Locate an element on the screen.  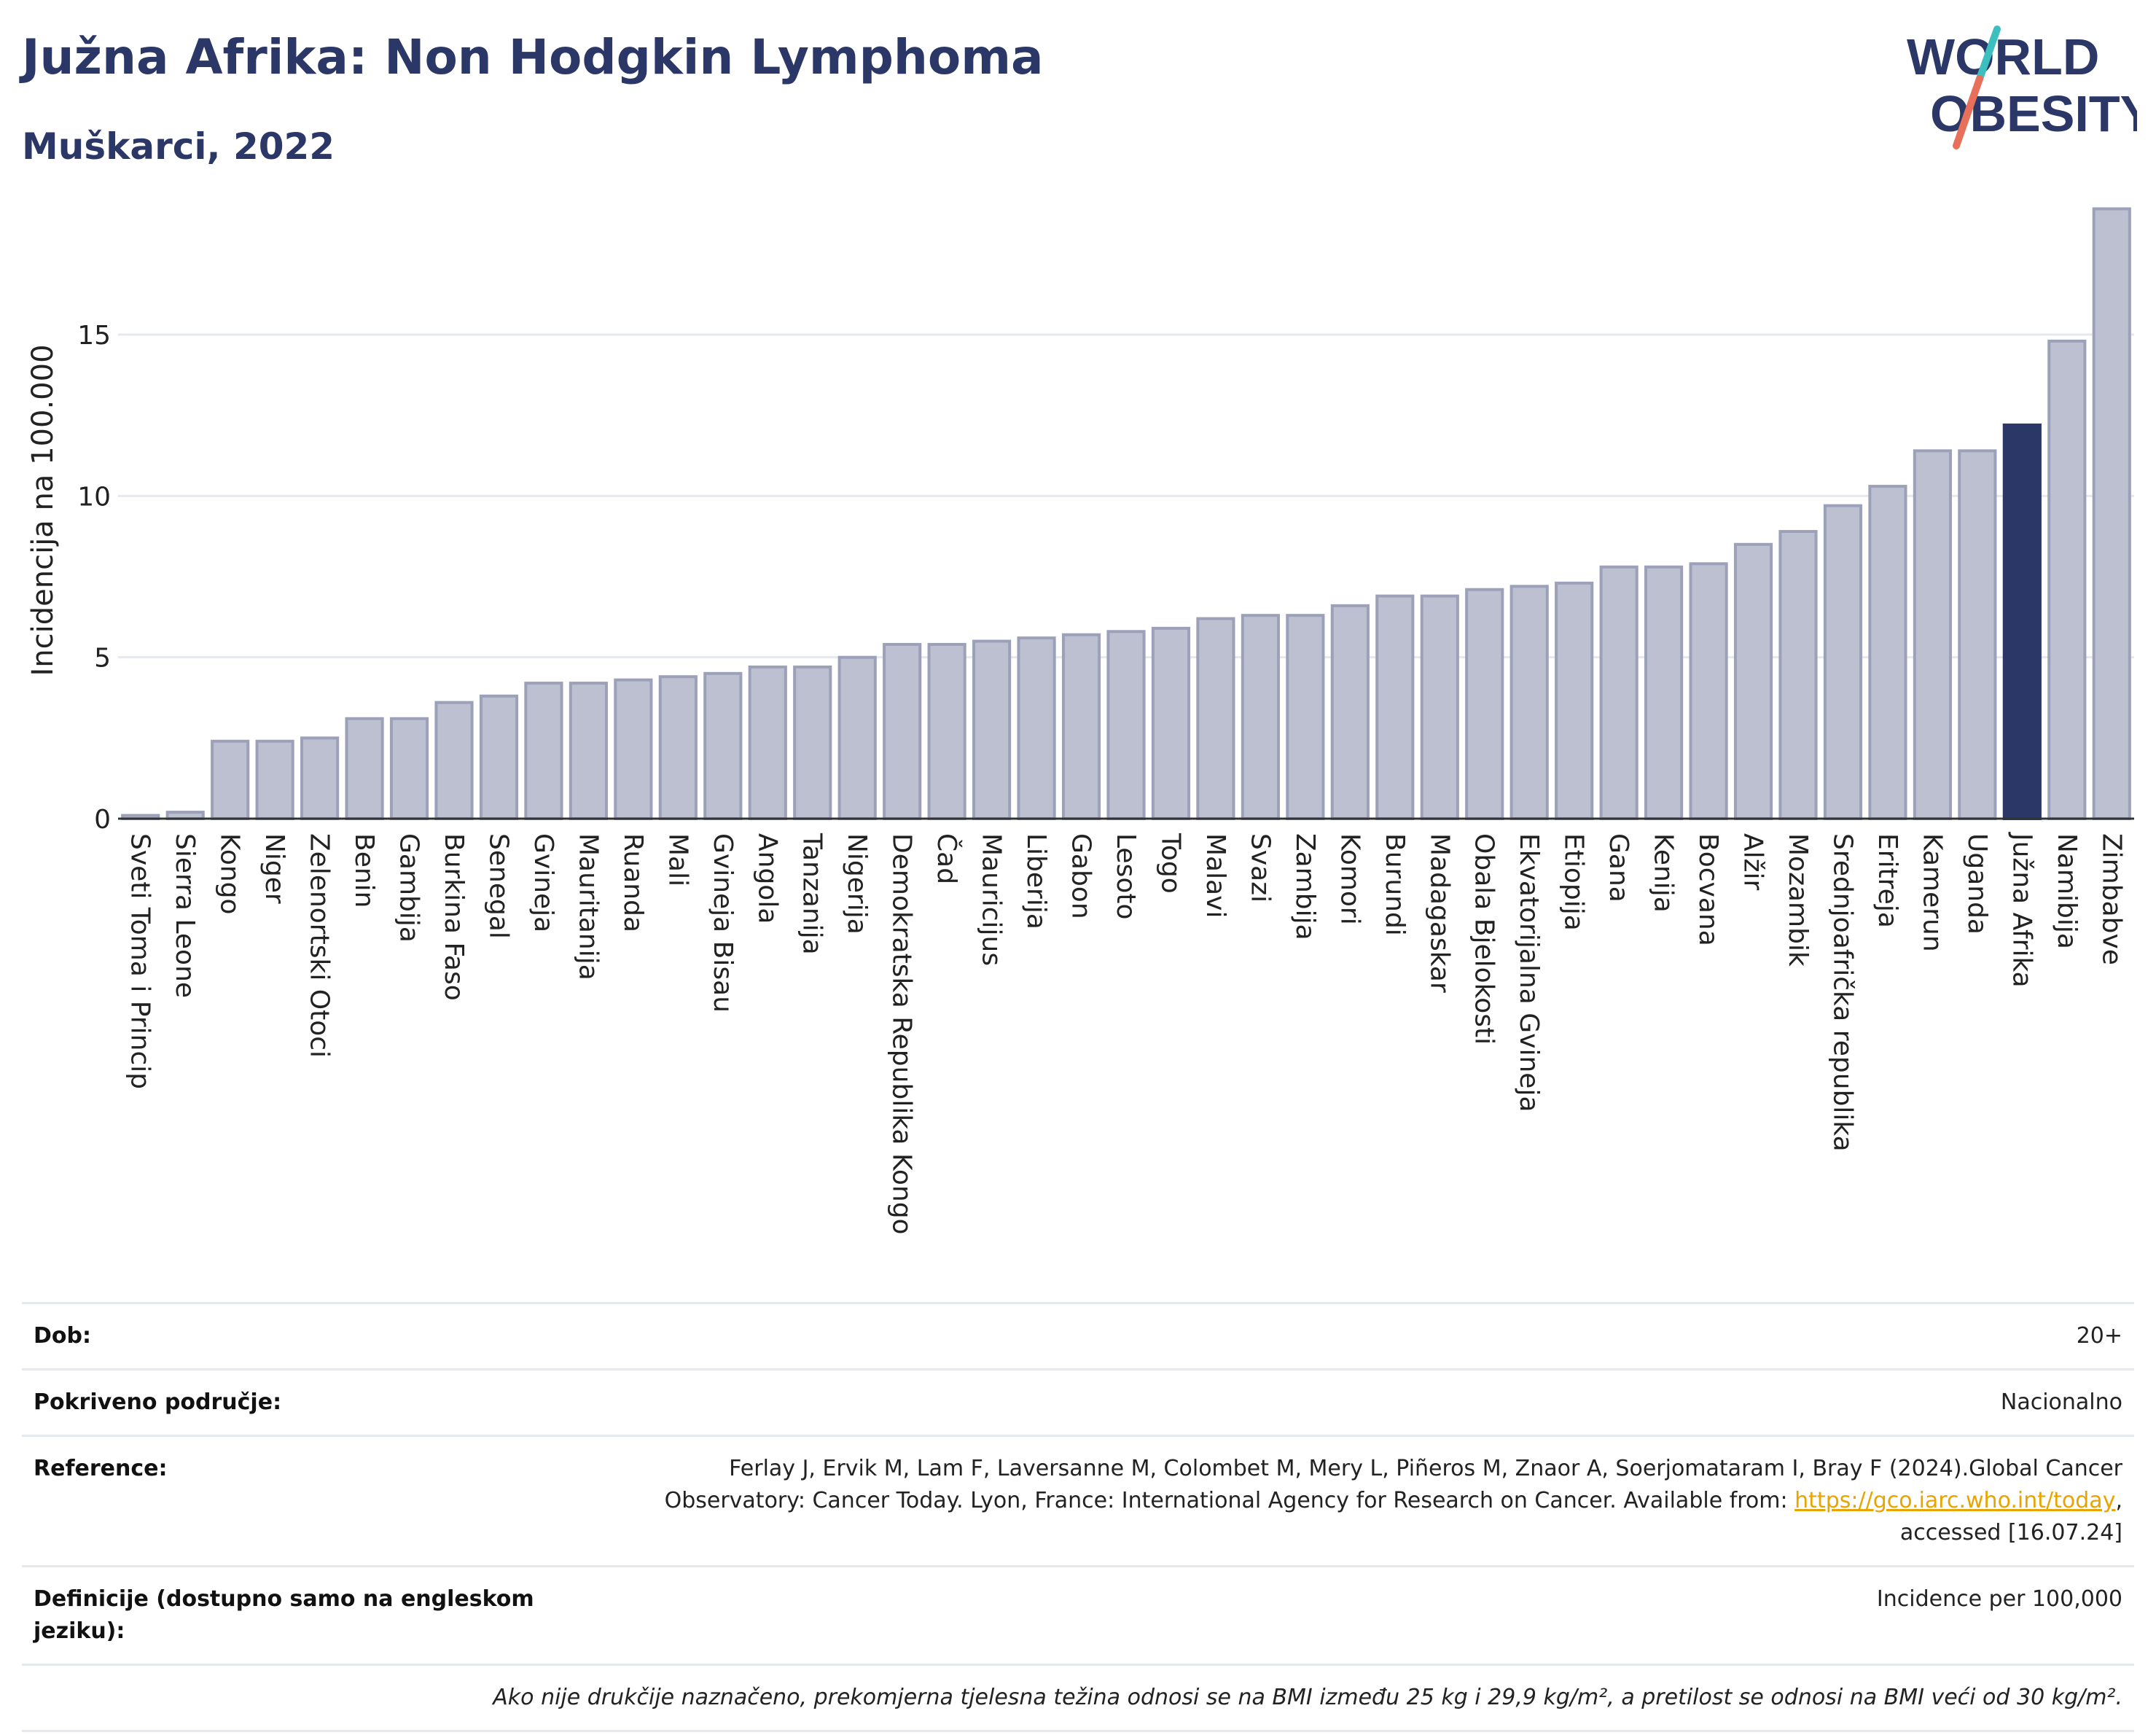
coverage-value: Nacionalno is located at coordinates (2061, 1402).